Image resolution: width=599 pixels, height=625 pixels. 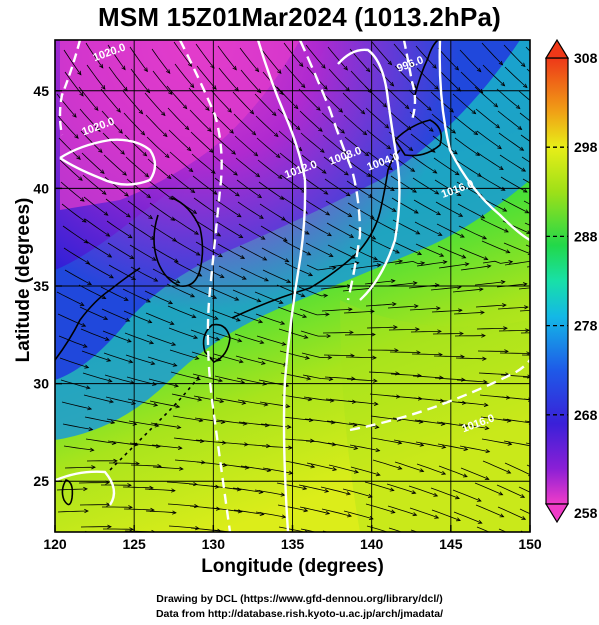 I want to click on colorbar: 308 298 288 278 268 258, so click(x=571, y=281).